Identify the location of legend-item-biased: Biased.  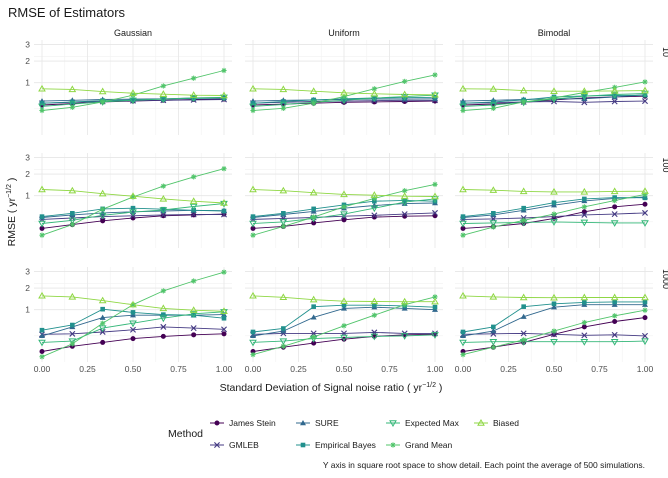
(496, 423).